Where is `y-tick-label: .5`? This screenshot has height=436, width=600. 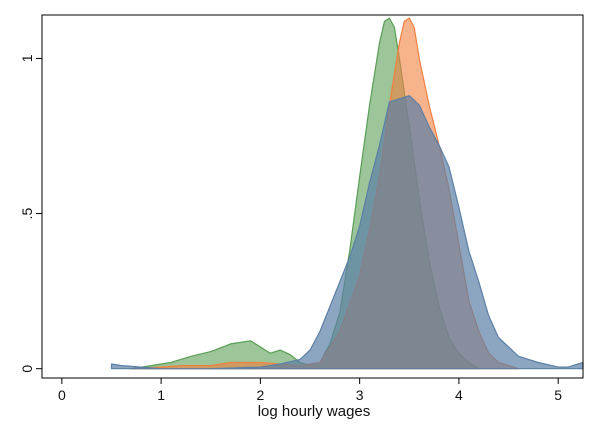 y-tick-label: .5 is located at coordinates (27, 214).